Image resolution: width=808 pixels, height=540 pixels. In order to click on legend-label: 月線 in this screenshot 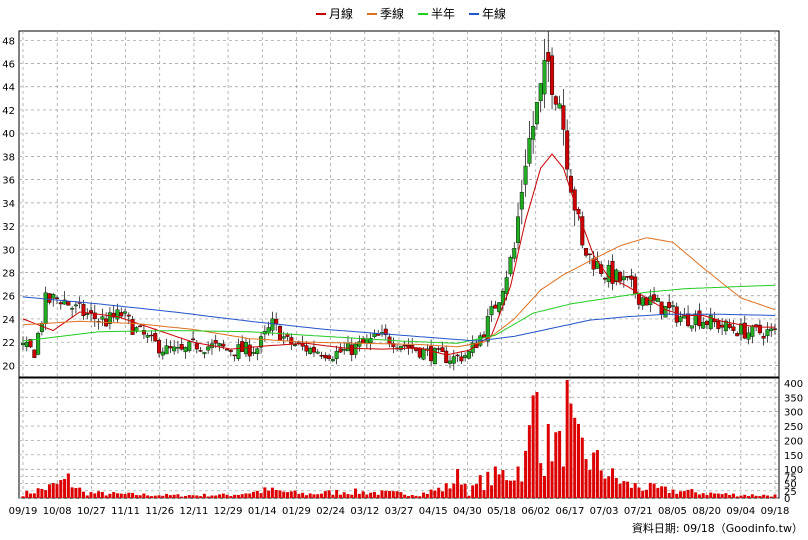, I will do `click(341, 13)`.